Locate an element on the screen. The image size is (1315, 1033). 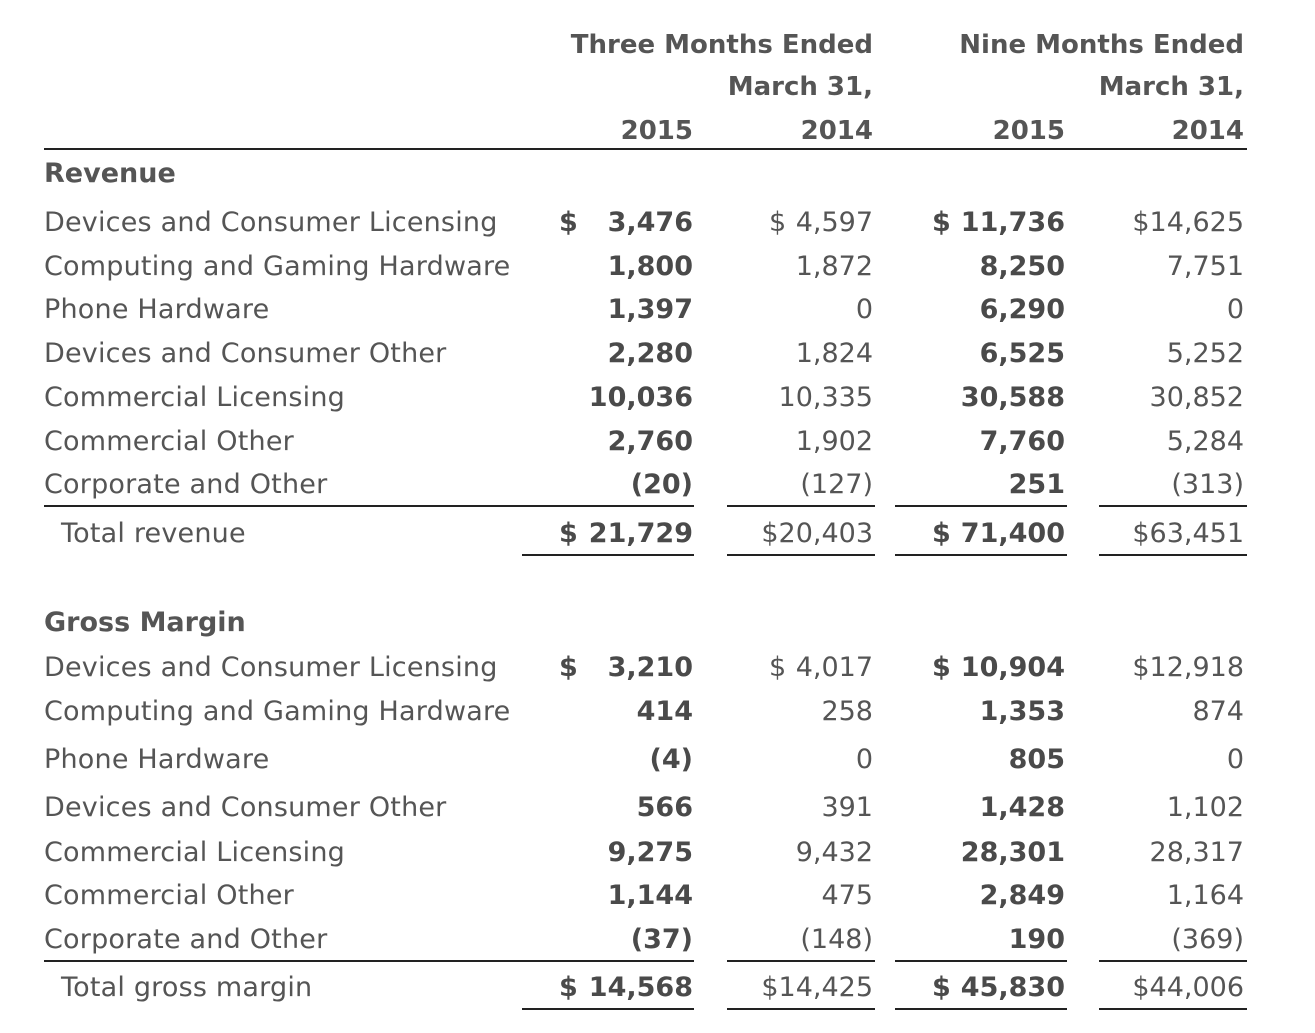
gm-row-cell: (369) is located at coordinates (1207, 939).